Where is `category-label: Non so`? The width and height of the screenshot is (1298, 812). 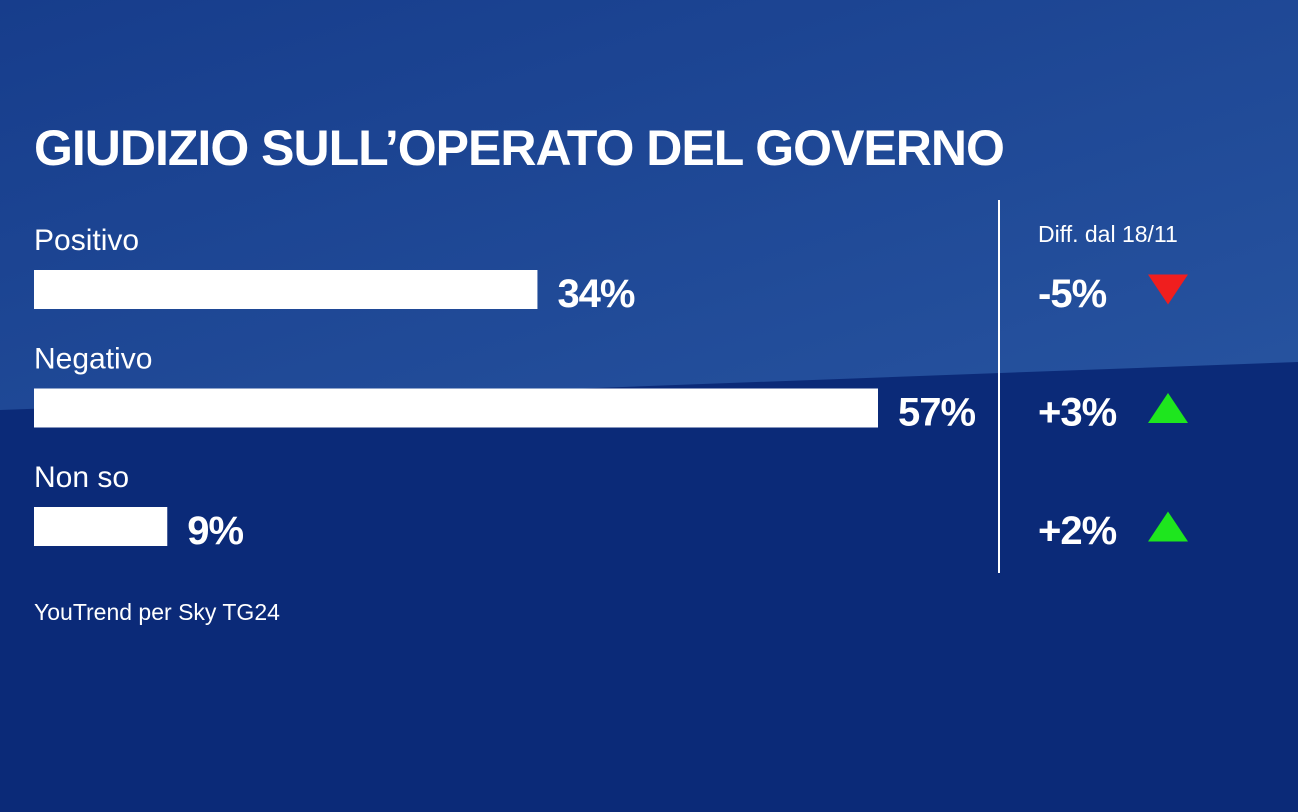 category-label: Non so is located at coordinates (81, 477).